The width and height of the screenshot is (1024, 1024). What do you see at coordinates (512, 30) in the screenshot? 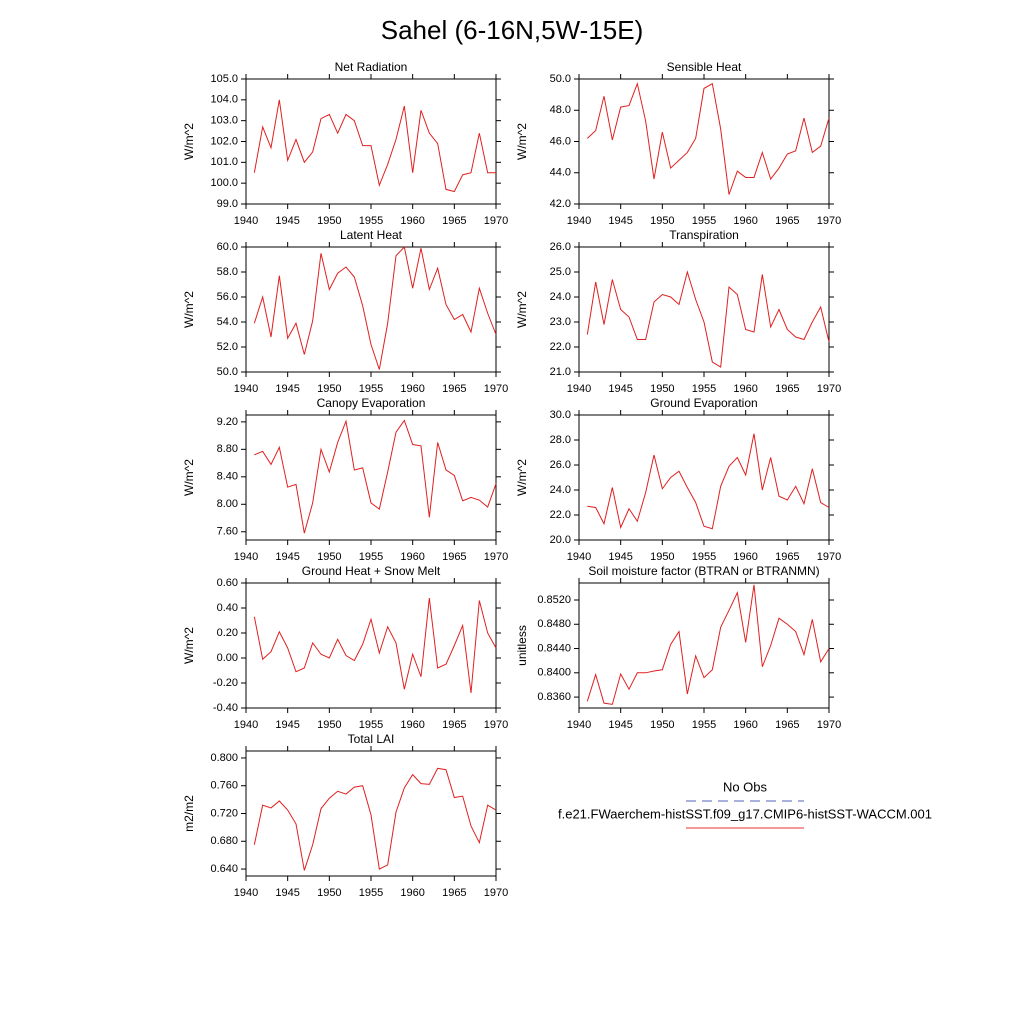
I see `figure-title: Sahel (6-16N,5W-15E)` at bounding box center [512, 30].